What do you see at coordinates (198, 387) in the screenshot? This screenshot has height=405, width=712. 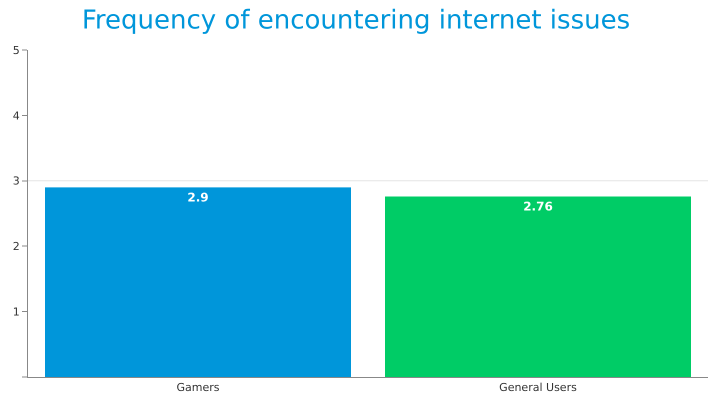 I see `x-tick-label: Gamers` at bounding box center [198, 387].